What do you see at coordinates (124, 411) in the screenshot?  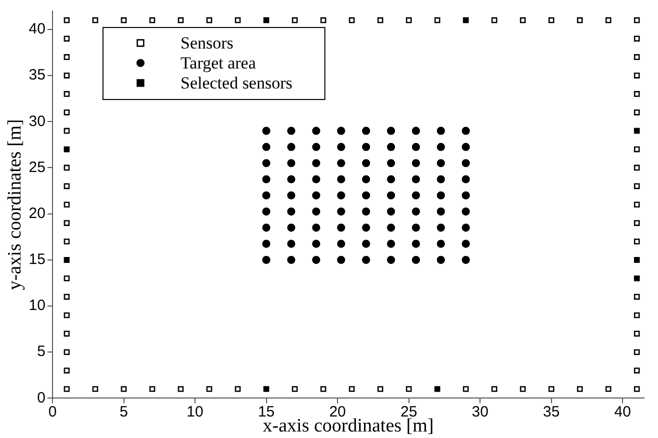 I see `x-tick-label: 5` at bounding box center [124, 411].